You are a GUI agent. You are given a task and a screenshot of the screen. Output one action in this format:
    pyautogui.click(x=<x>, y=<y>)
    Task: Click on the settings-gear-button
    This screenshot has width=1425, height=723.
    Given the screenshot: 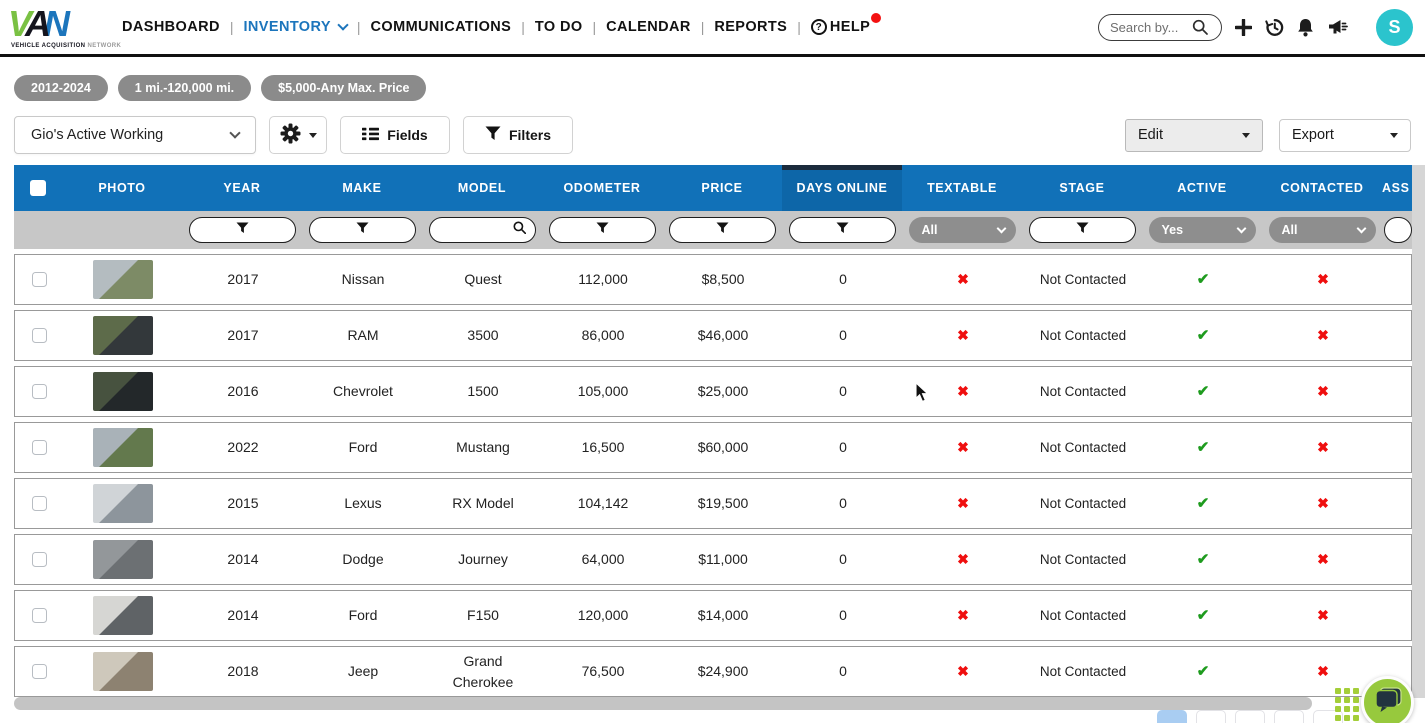 What is the action you would take?
    pyautogui.click(x=298, y=135)
    